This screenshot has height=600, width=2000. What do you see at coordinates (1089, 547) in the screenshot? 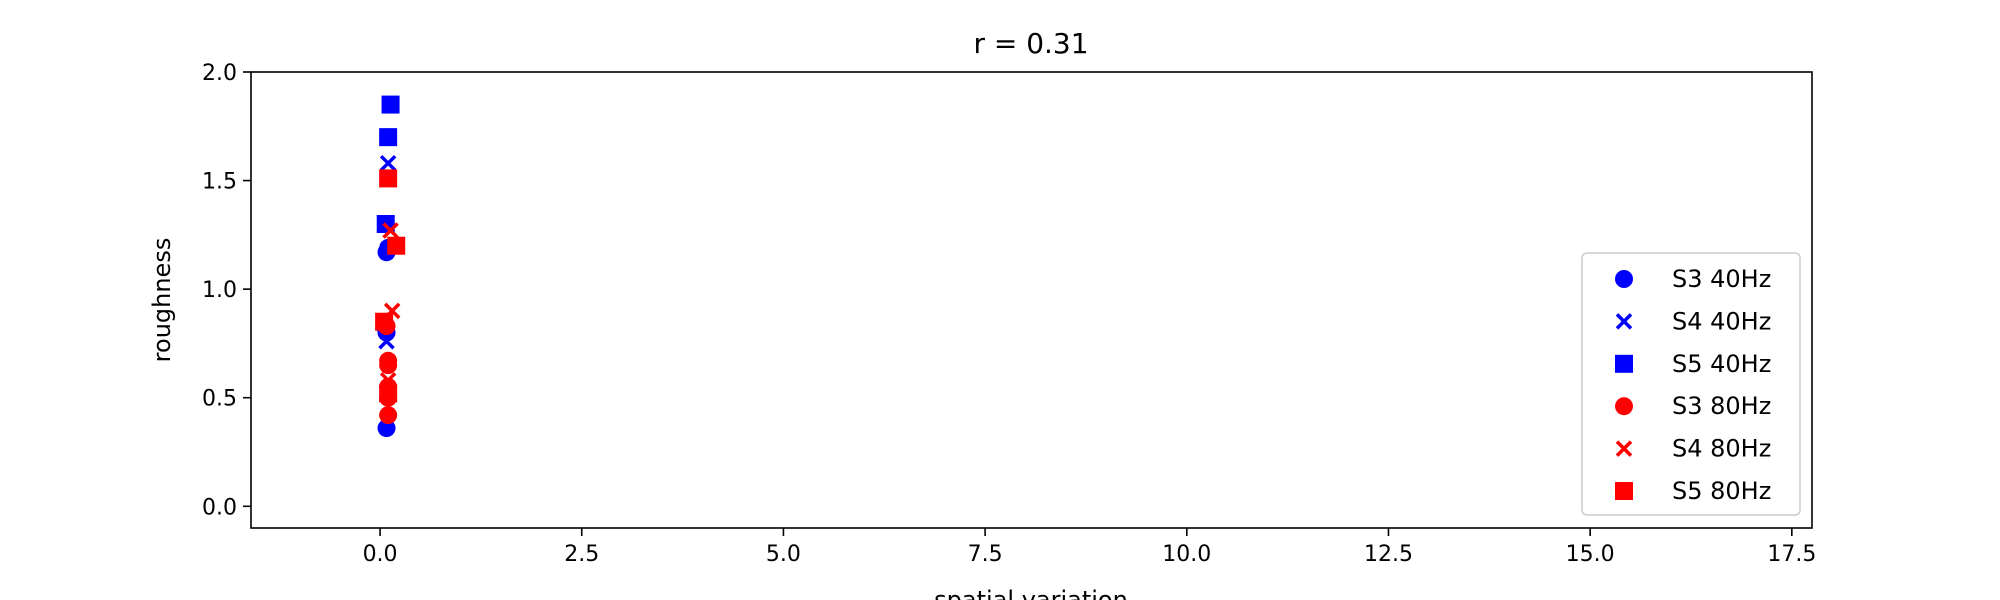
I see `x-axis: 0.0 2.5 5.0 7.5 10.0 12.5 15.0 17.5` at bounding box center [1089, 547].